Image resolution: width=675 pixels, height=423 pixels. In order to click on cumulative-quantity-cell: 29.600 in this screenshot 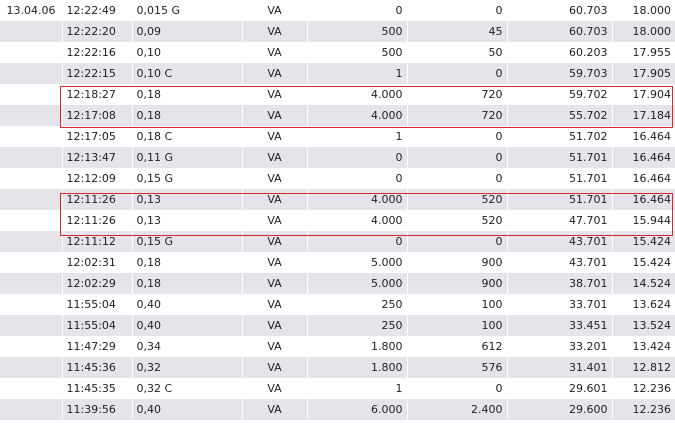, I will do `click(559, 409)`.